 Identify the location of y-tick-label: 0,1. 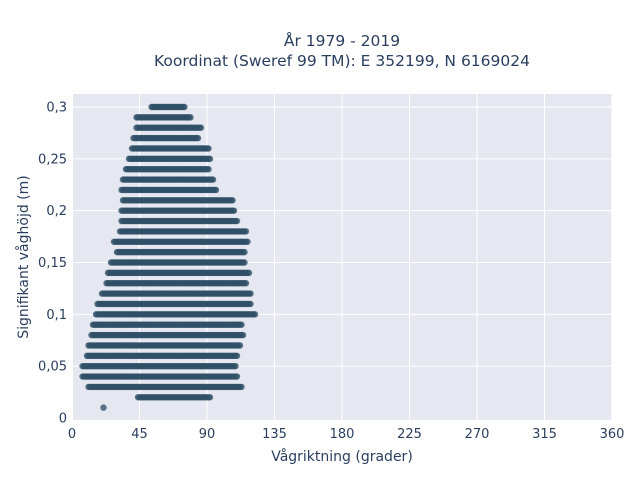
(56, 315).